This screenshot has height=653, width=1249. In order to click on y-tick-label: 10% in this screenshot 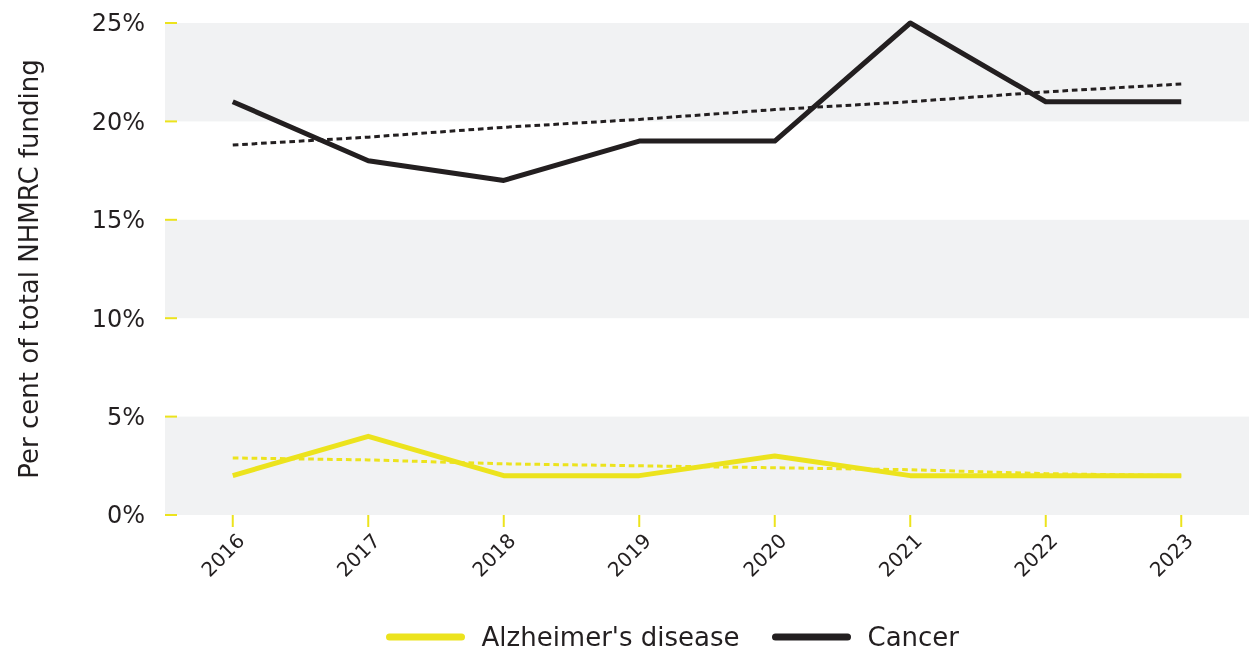, I will do `click(118, 318)`.